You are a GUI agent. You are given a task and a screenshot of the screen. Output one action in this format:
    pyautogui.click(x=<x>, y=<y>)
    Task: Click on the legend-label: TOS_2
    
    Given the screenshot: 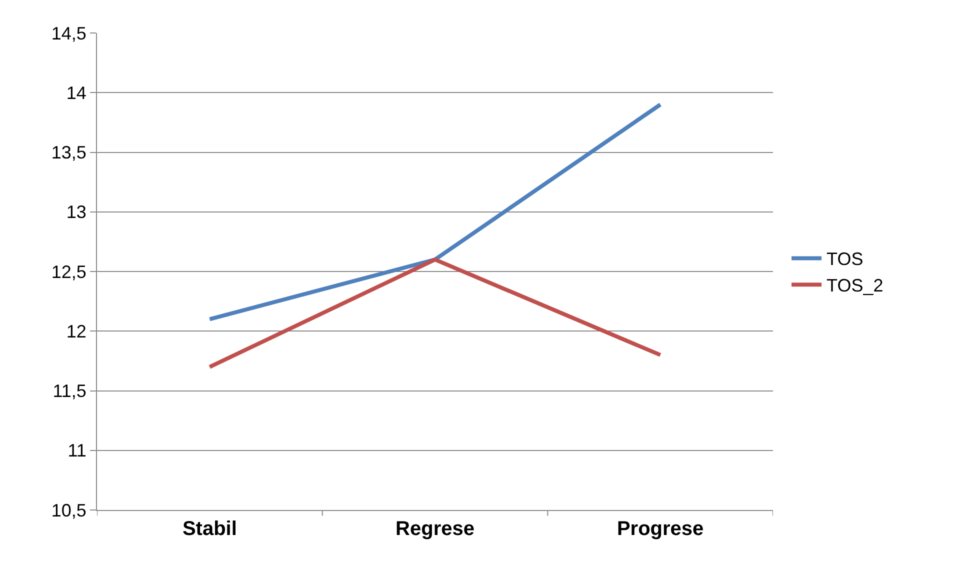 What is the action you would take?
    pyautogui.click(x=855, y=286)
    